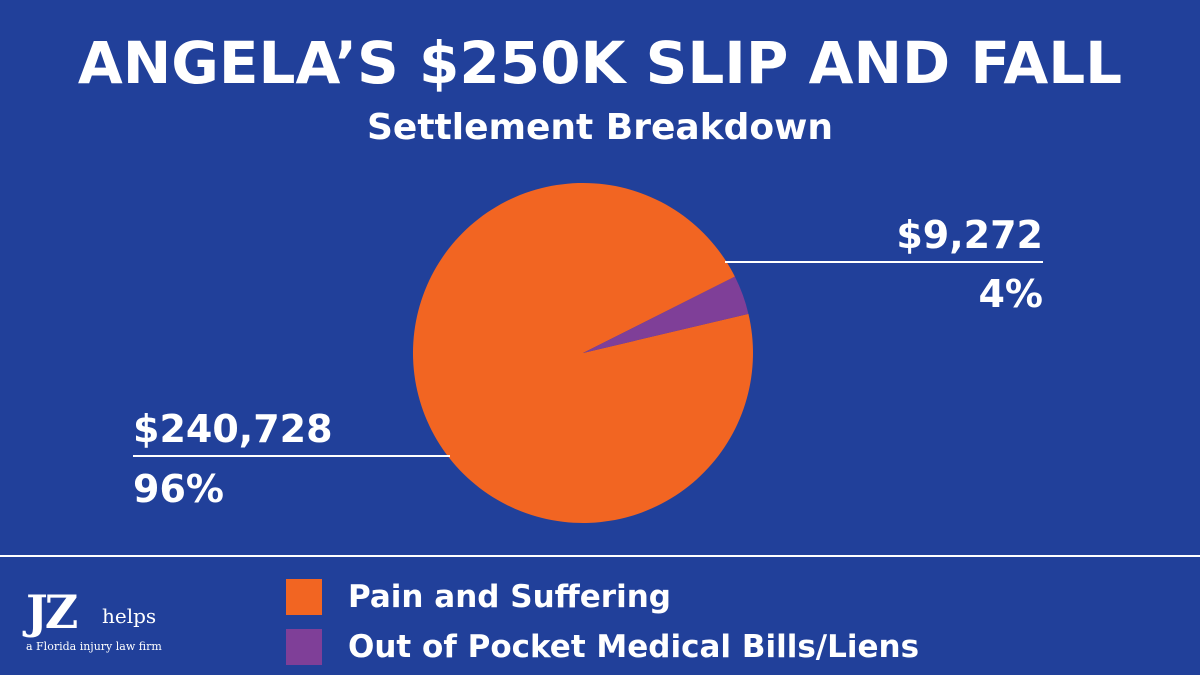 This screenshot has width=1200, height=675. I want to click on legend-label: Out of Pocket Medical Bills/Liens, so click(634, 647).